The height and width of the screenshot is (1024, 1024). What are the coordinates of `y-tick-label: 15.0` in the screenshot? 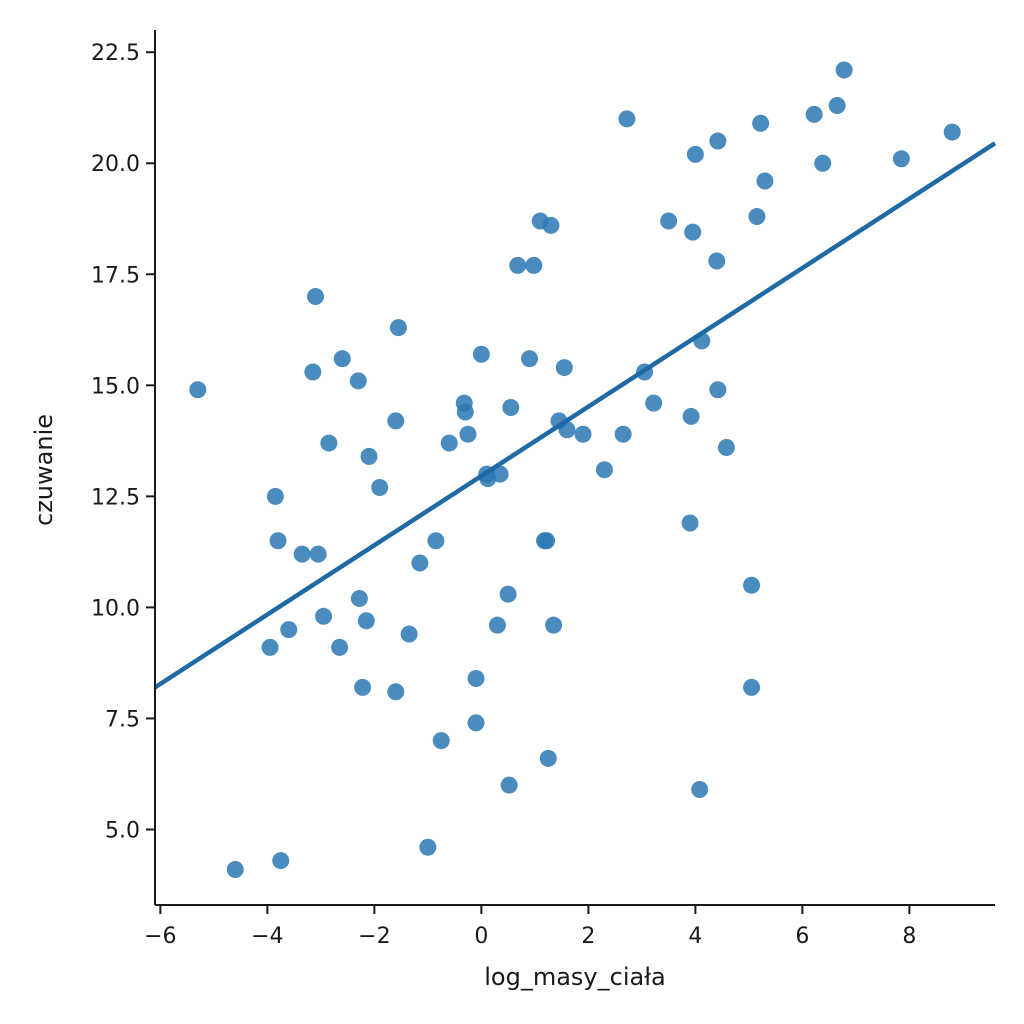 It's located at (115, 386).